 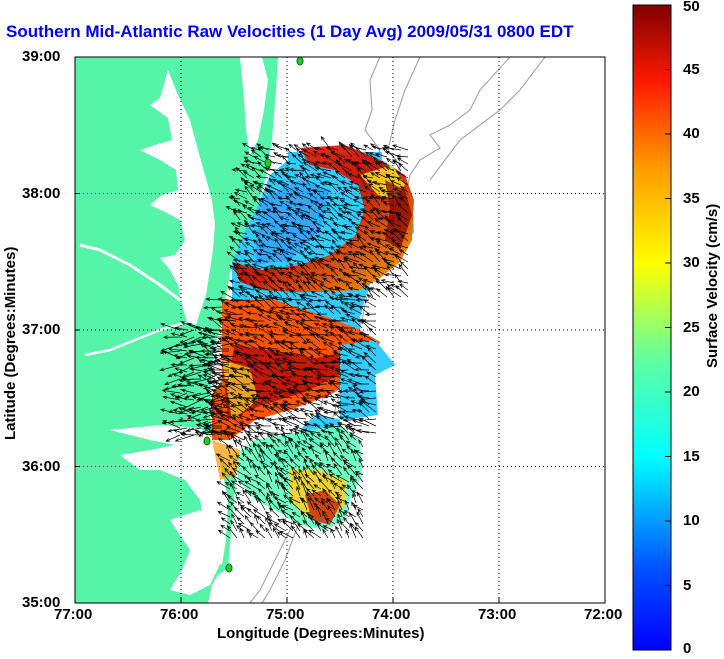 What do you see at coordinates (41, 466) in the screenshot?
I see `y-tick-label: 36:00` at bounding box center [41, 466].